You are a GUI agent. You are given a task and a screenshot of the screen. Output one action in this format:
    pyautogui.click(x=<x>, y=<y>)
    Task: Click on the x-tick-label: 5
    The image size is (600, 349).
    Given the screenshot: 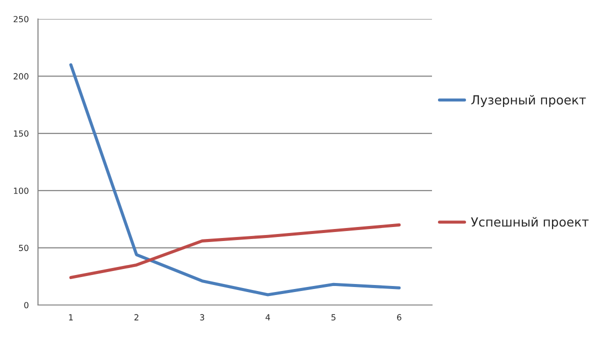 What is the action you would take?
    pyautogui.click(x=333, y=317)
    